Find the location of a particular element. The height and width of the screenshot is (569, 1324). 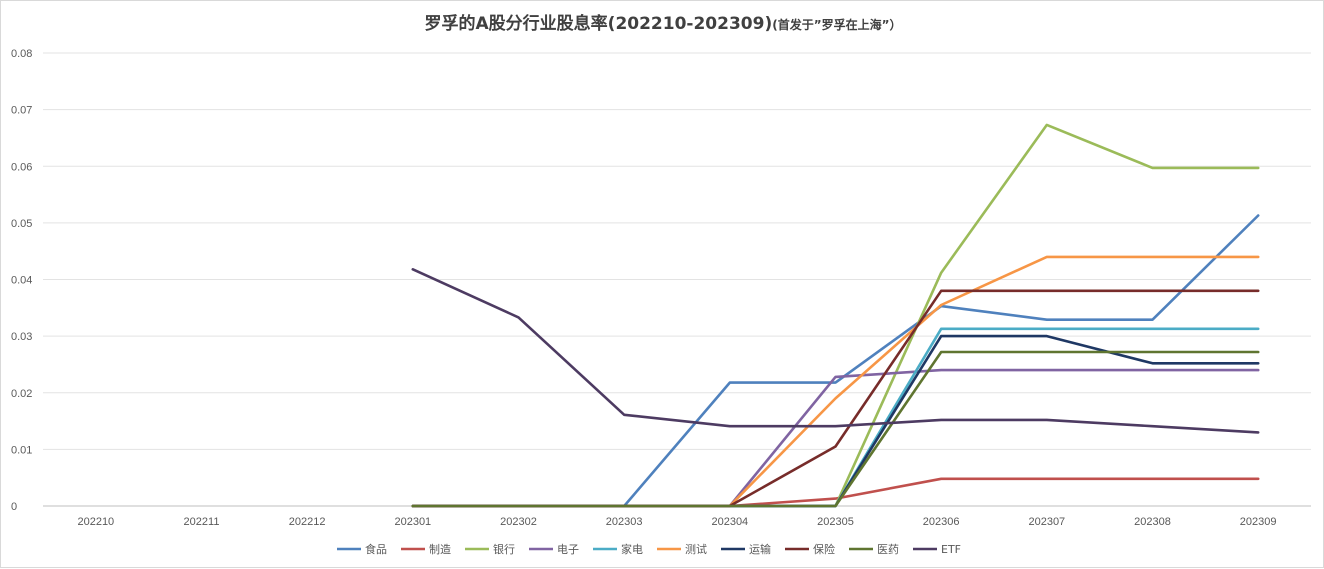

y-tick-label: 0.02 is located at coordinates (21, 394).